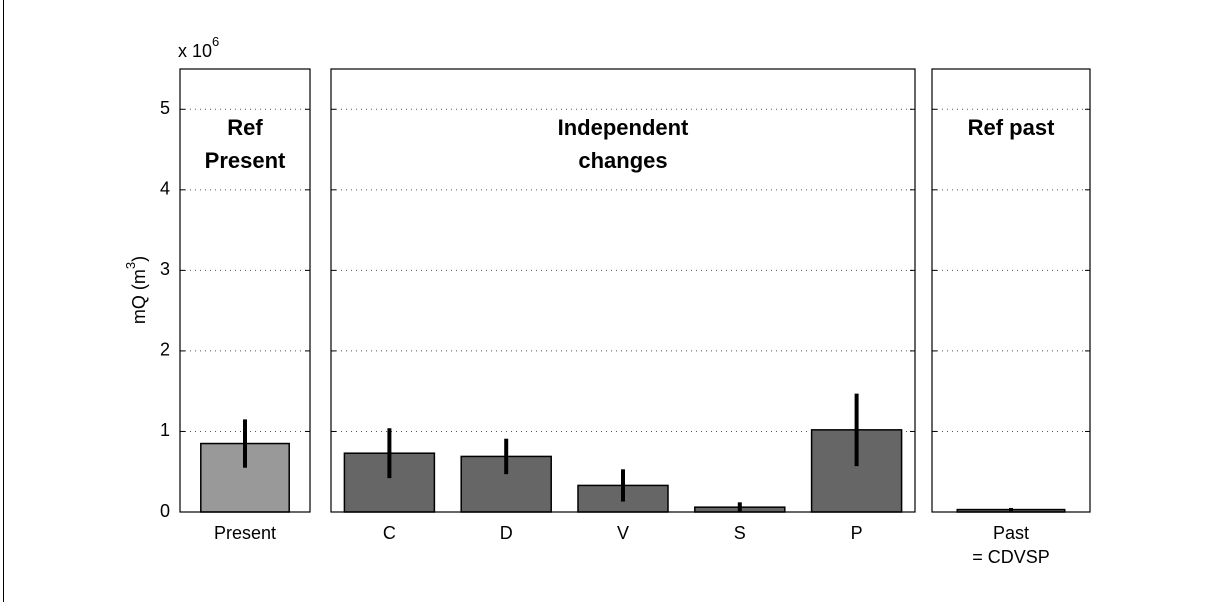  Describe the element at coordinates (130, 265) in the screenshot. I see `y-axis-label-part: 3` at that location.